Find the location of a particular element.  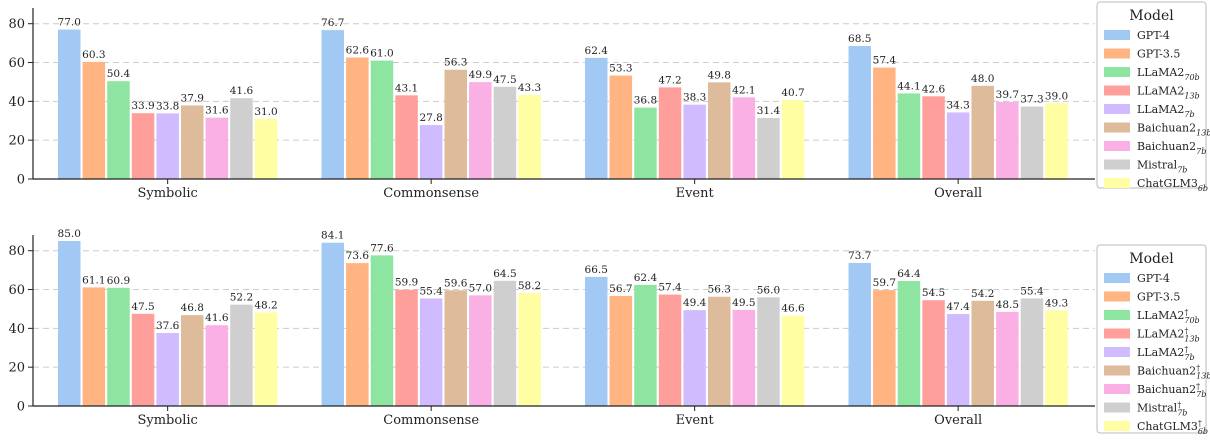

legend-entry: LLaMA2† 13b is located at coordinates (1168, 335).